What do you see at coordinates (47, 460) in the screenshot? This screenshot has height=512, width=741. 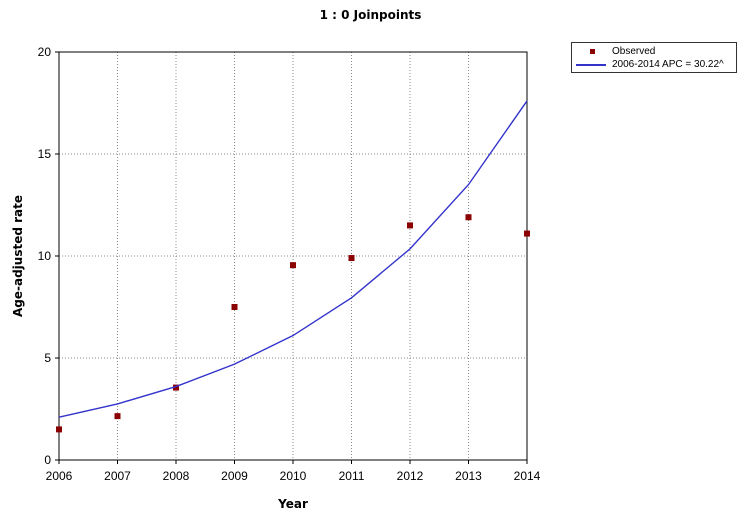 I see `y-tick-label: 0` at bounding box center [47, 460].